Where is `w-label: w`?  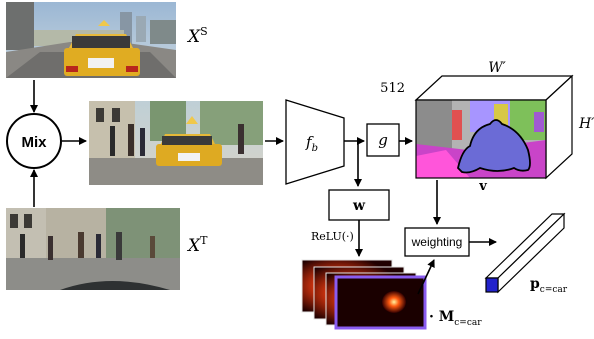
w-label: w is located at coordinates (359, 206).